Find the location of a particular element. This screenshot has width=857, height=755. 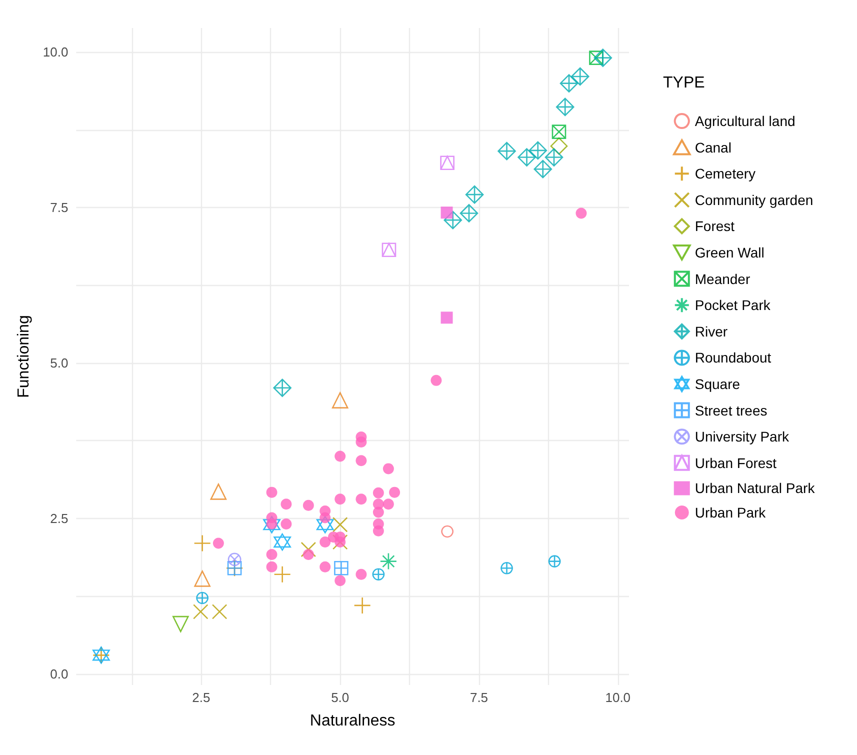

legend-label: Agricultural land is located at coordinates (745, 121).